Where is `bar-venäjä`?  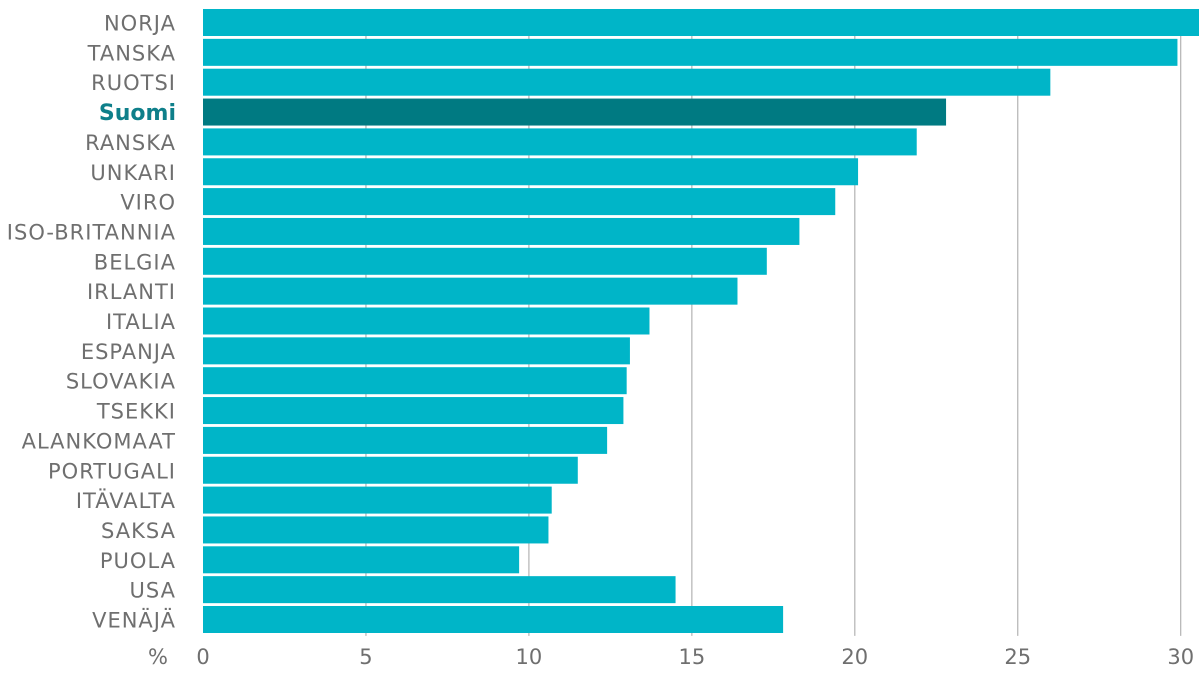
bar-venäjä is located at coordinates (493, 619).